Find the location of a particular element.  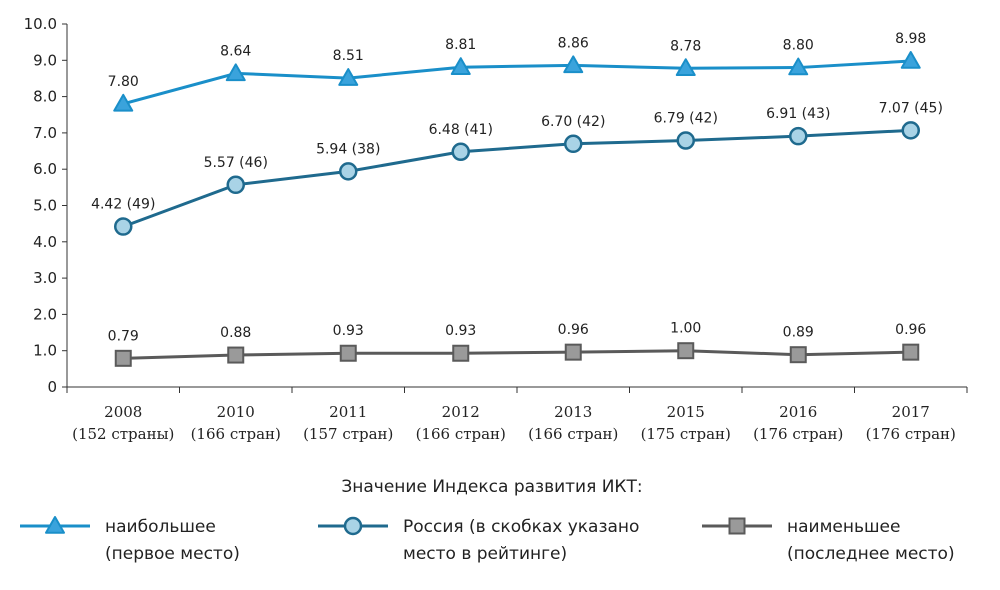

y-tick-label: 6.0 is located at coordinates (45, 169).